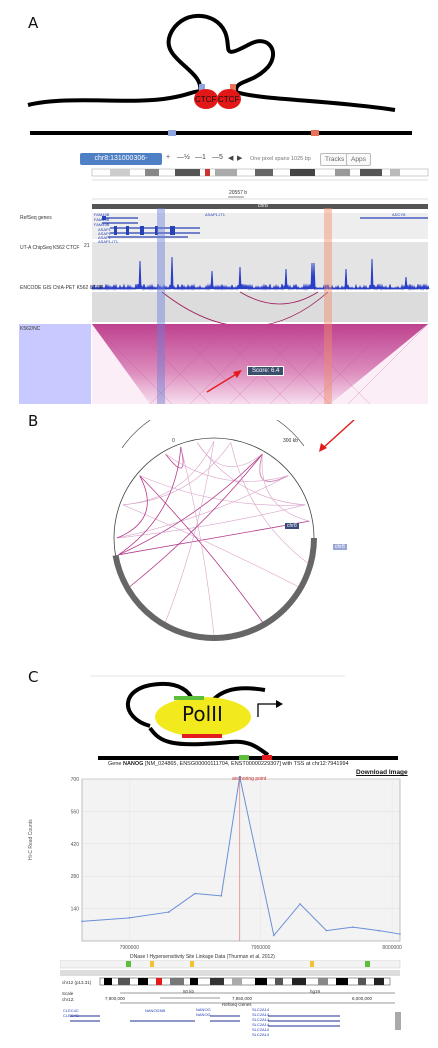 The width and height of the screenshot is (438, 1048). I want to click on hic-line-chart: 140 280 420 560 700 7900000 7950000 8000000, so click(236, 863).